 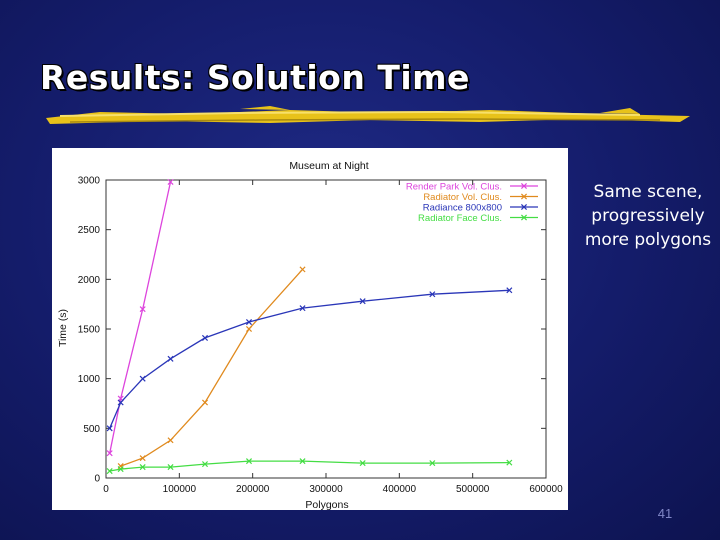 What do you see at coordinates (460, 218) in the screenshot?
I see `legend-label: Radiator Face Clus.` at bounding box center [460, 218].